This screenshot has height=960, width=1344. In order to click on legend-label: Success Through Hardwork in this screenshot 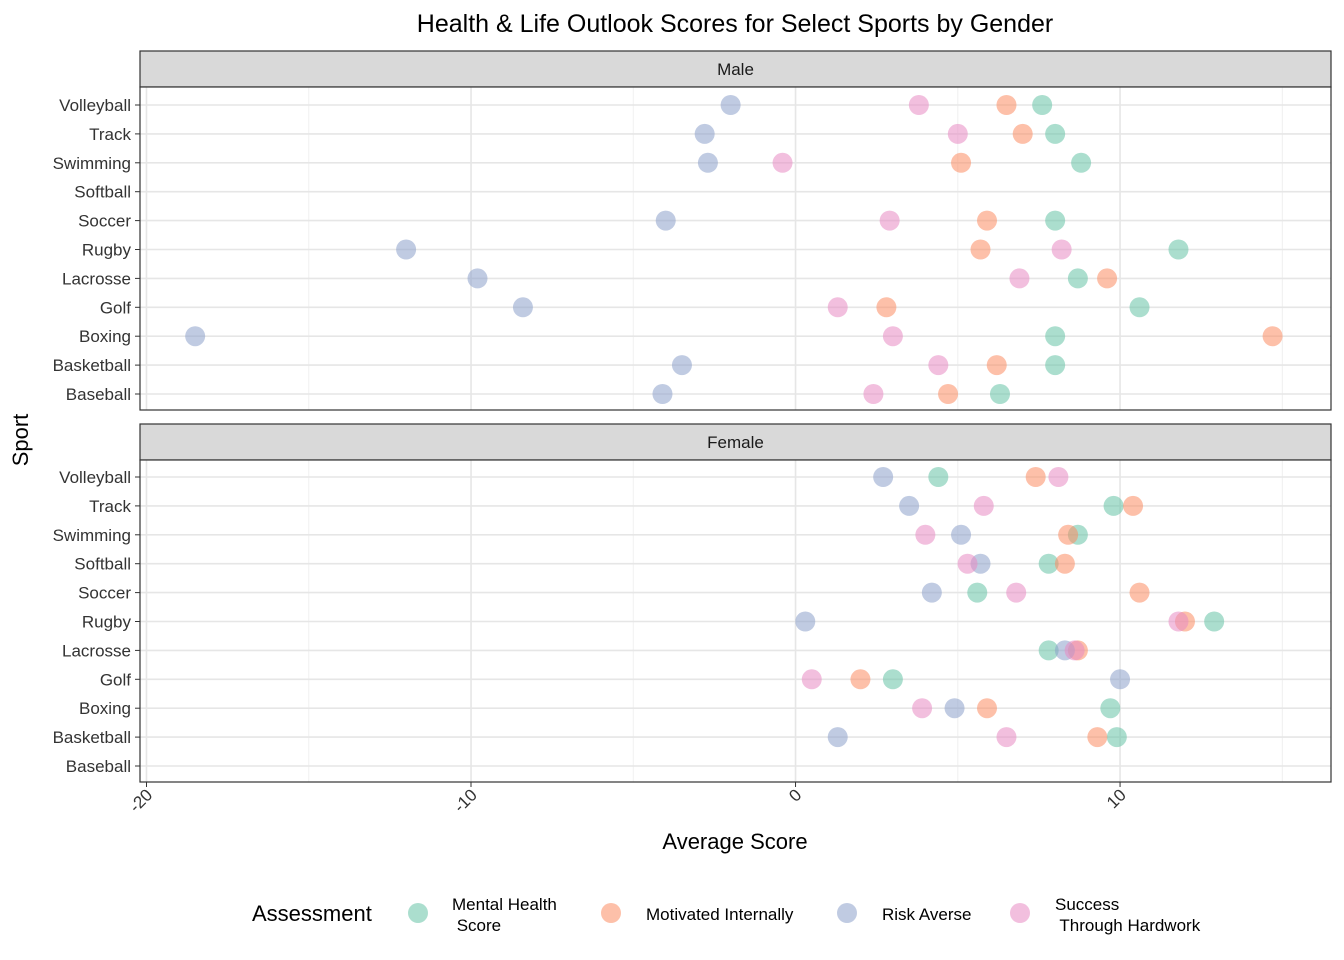, I will do `click(1128, 915)`.